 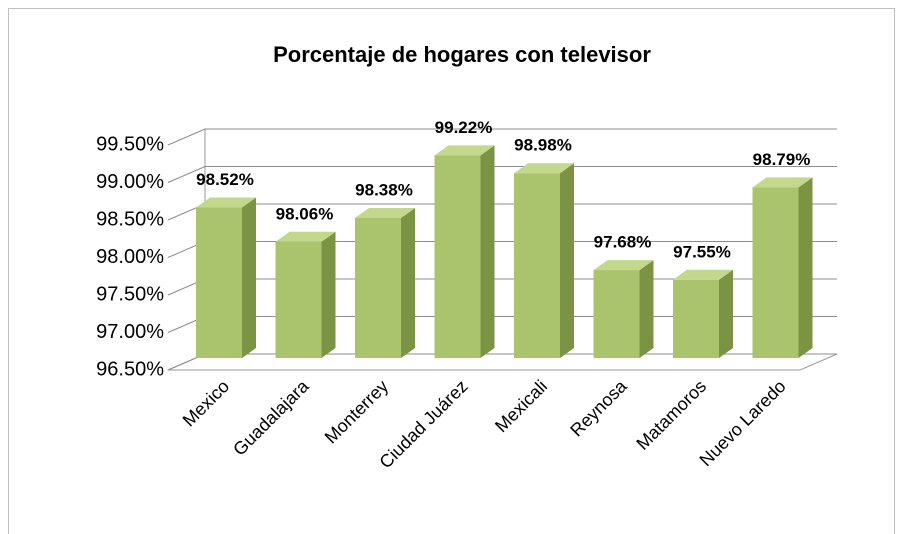 I want to click on y-tick-label: 96.50%, so click(x=130, y=369).